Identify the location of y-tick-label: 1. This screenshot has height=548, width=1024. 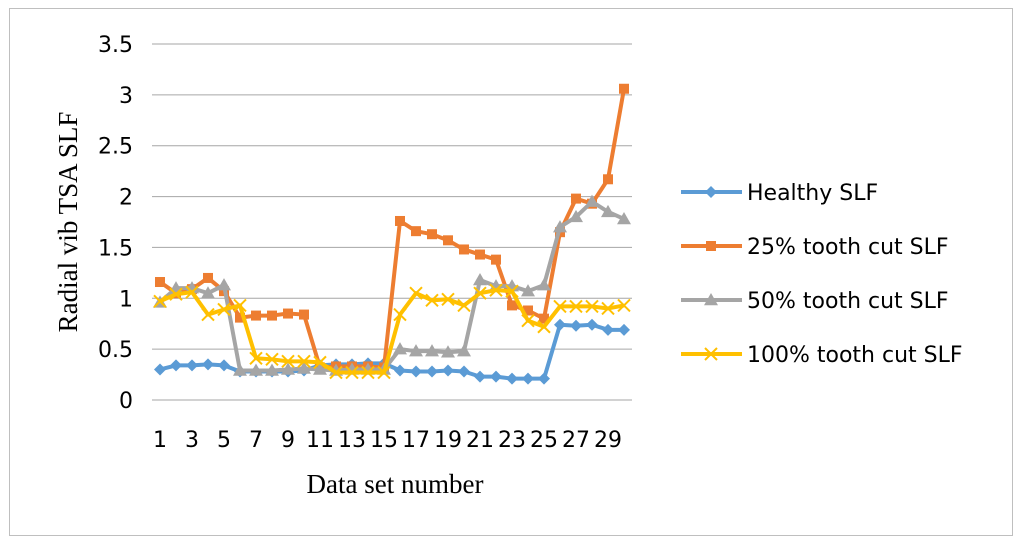
(126, 299).